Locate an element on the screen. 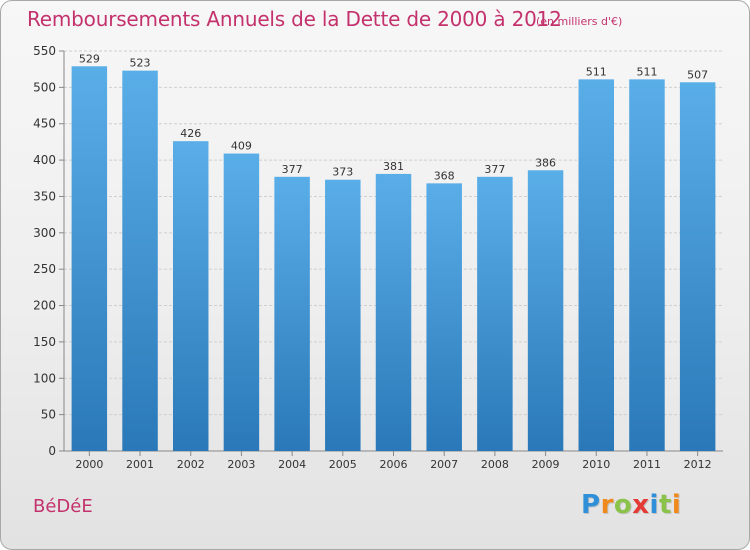 The height and width of the screenshot is (550, 750). bar-2001 is located at coordinates (140, 261).